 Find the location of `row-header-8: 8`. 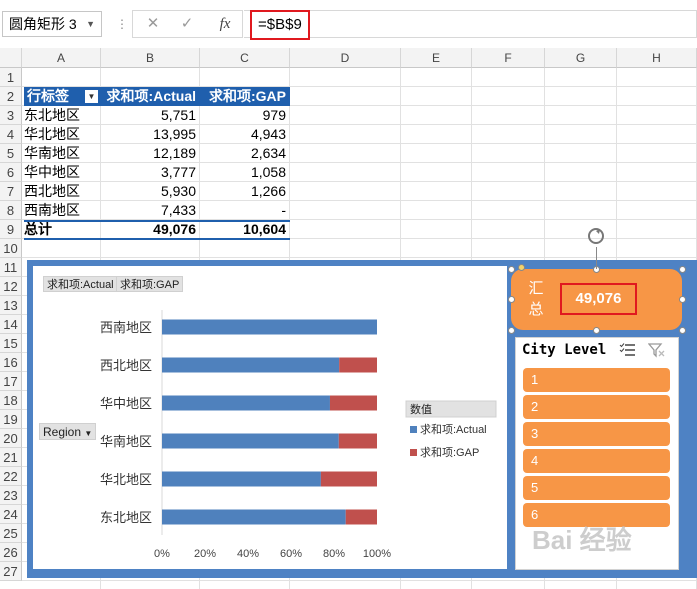

row-header-8: 8 is located at coordinates (11, 210).